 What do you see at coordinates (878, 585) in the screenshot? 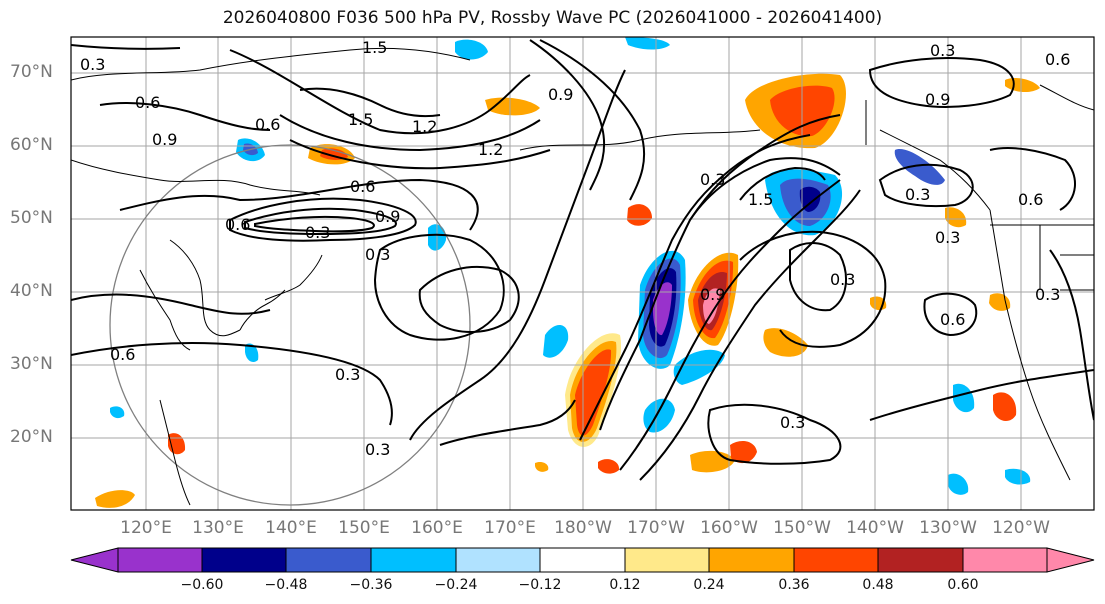
I see `colorbar-tick-label: 0.48` at bounding box center [878, 585].